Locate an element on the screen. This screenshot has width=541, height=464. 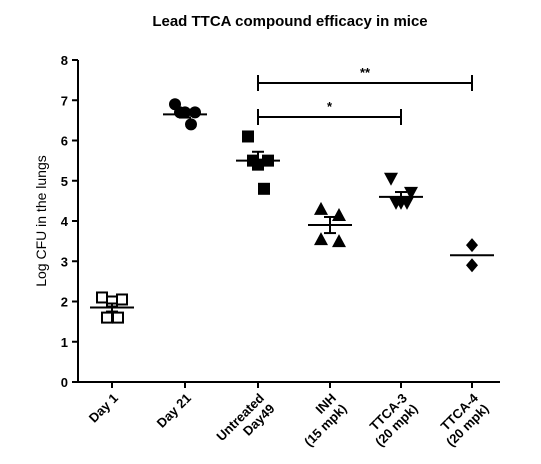
significance-label: ** is located at coordinates (365, 72).